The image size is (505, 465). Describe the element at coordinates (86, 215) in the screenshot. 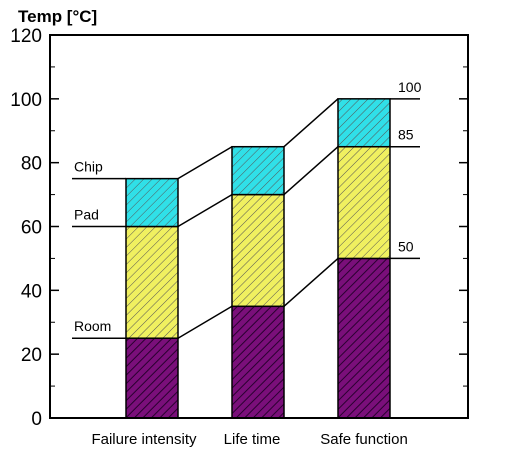

I see `annotation-label-pad: Pad` at that location.